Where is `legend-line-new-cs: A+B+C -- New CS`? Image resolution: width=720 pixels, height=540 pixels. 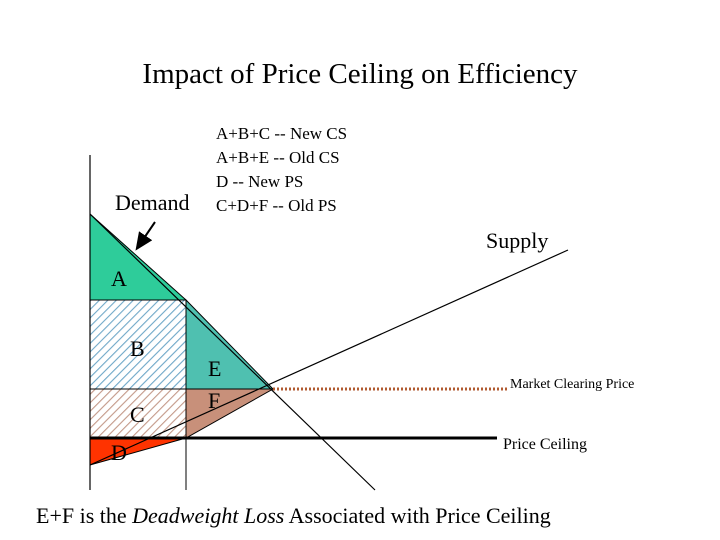 legend-line-new-cs: A+B+C -- New CS is located at coordinates (282, 133).